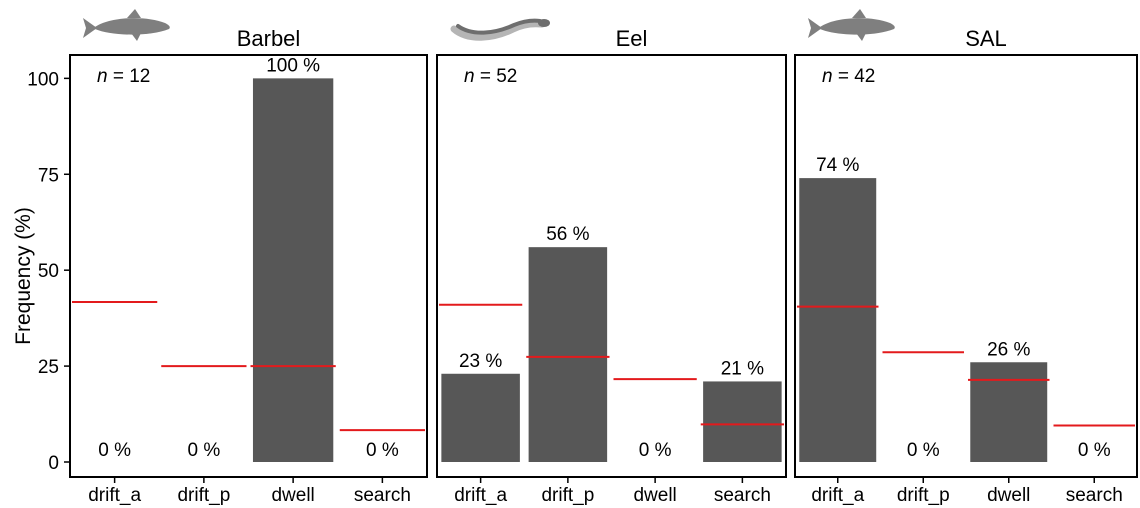  I want to click on y-axis-label: Frequency (%), so click(23, 276).